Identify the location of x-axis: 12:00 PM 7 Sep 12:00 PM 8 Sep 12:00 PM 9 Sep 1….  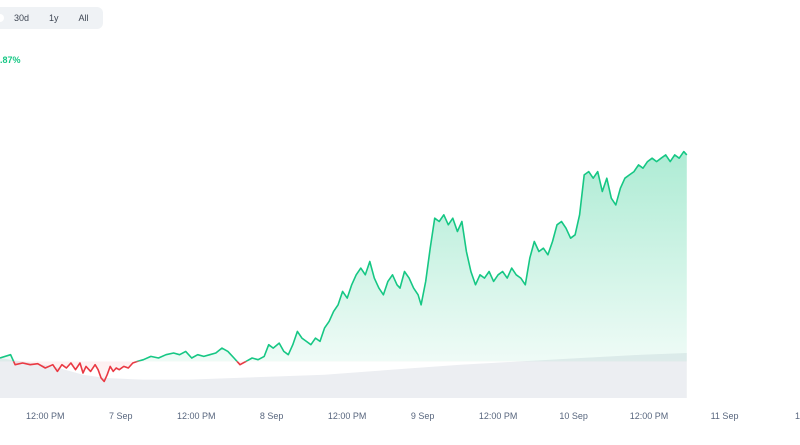
(413, 416).